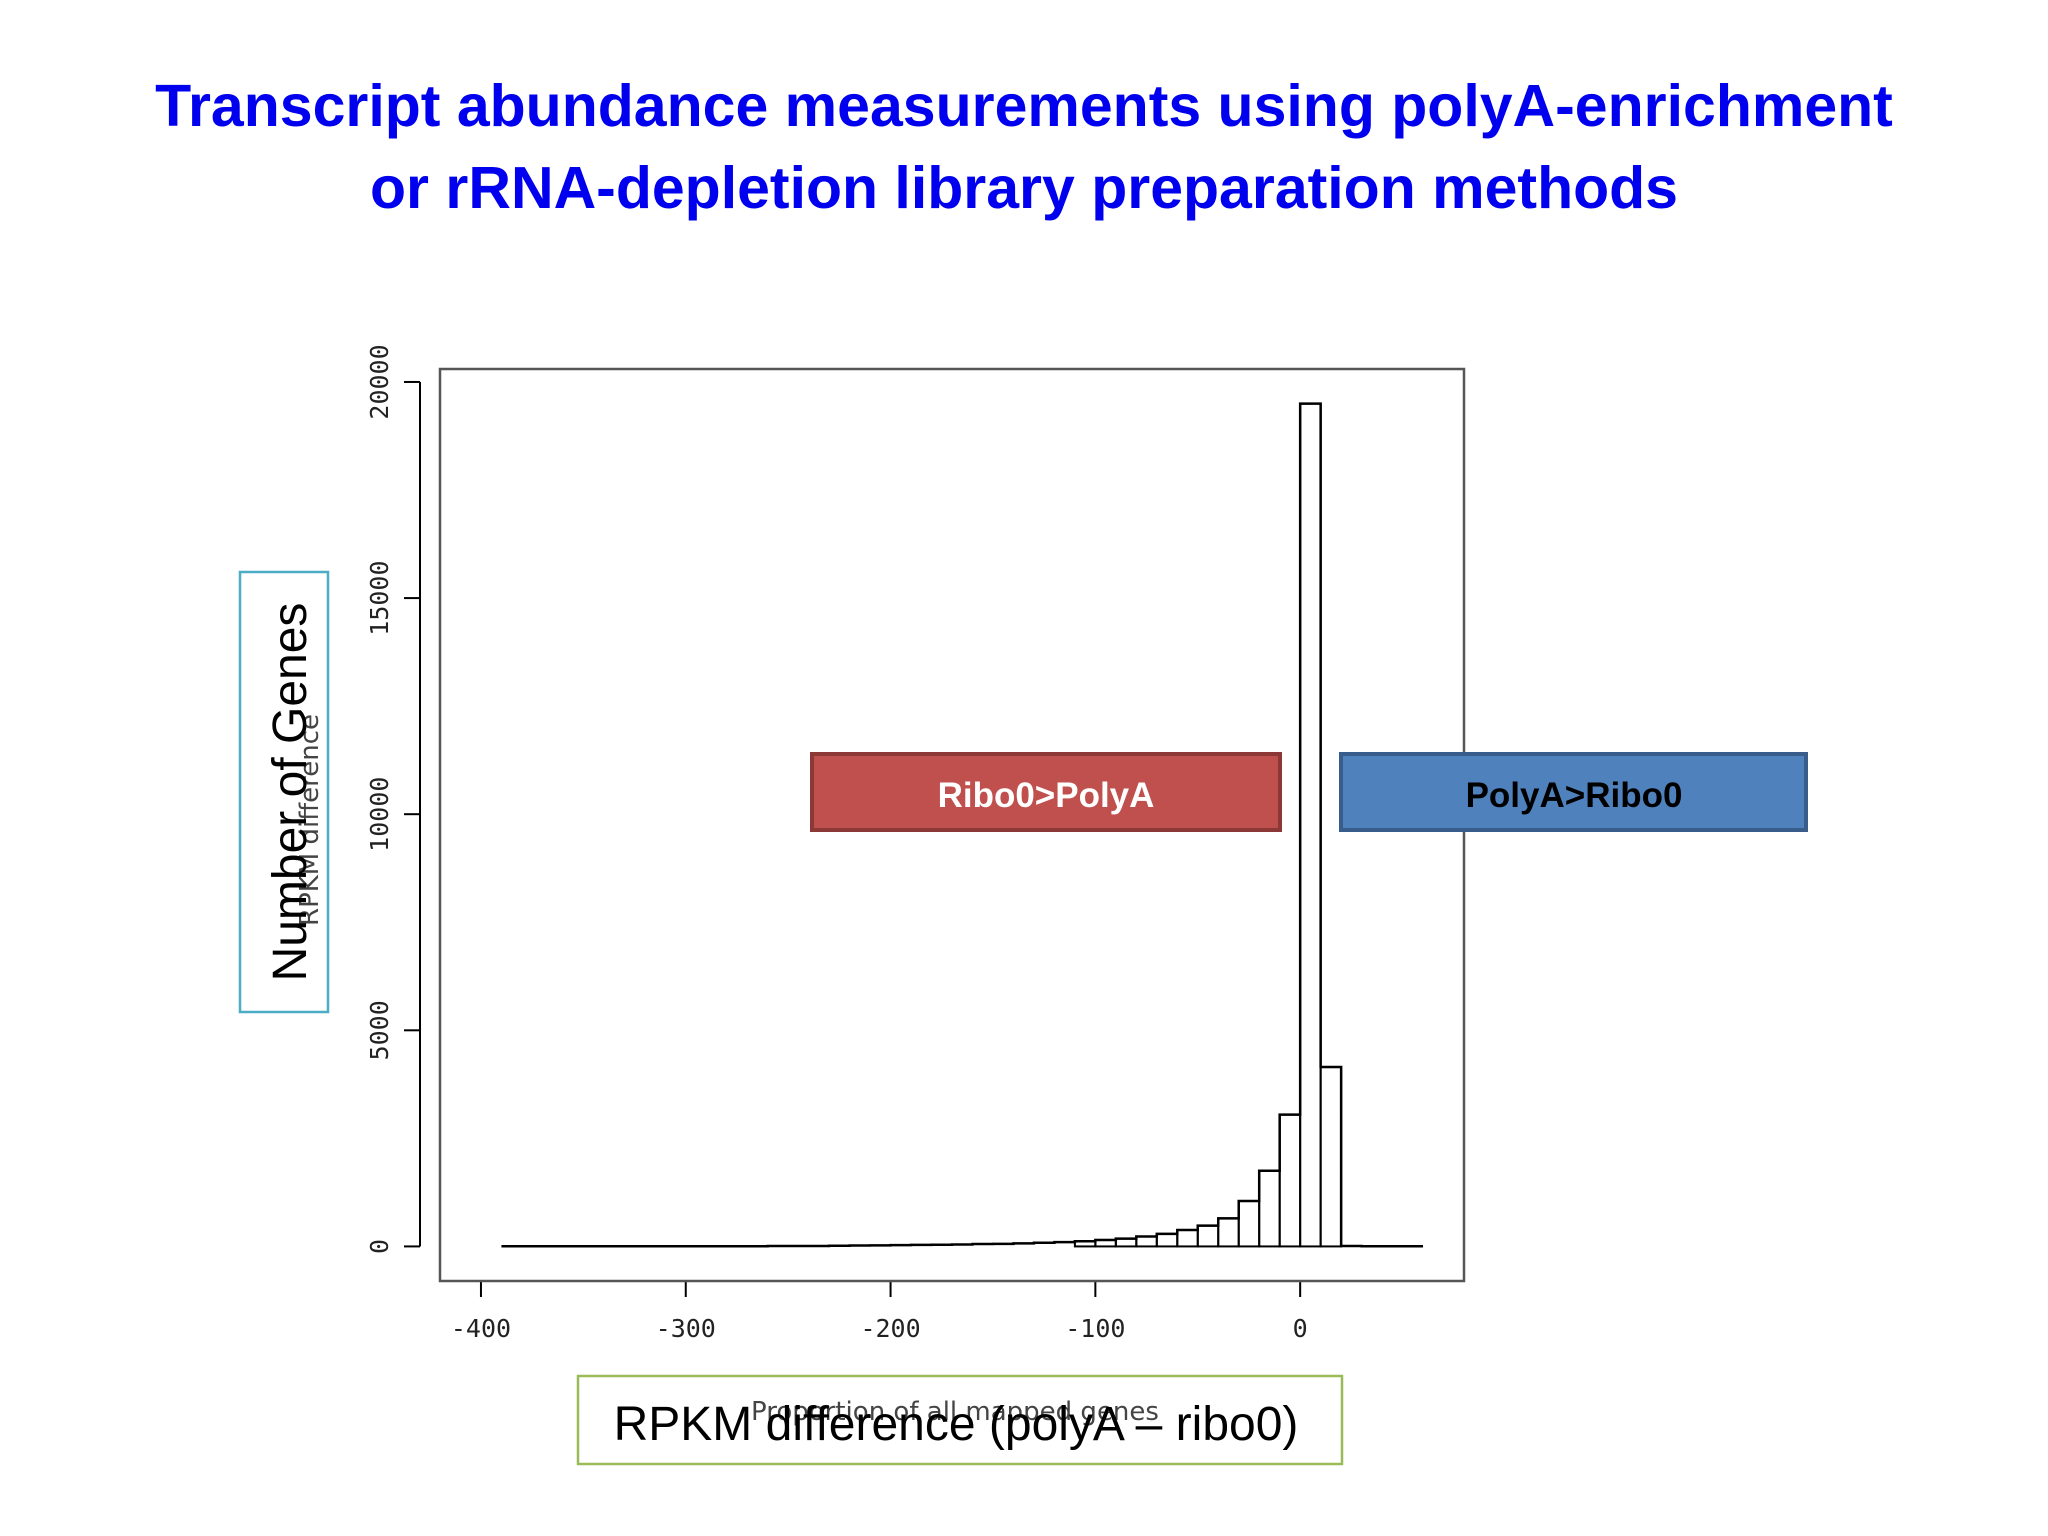 The image size is (2048, 1536). Describe the element at coordinates (379, 1030) in the screenshot. I see `y-tick-label: 5000` at that location.